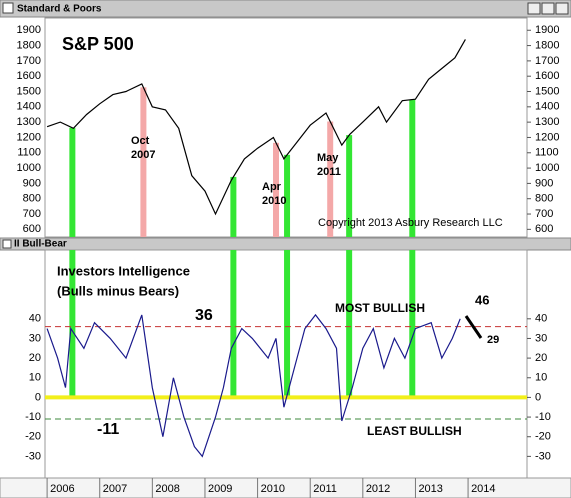 Image resolution: width=571 pixels, height=498 pixels. Describe the element at coordinates (430, 489) in the screenshot. I see `x-tick-label: 2013` at that location.